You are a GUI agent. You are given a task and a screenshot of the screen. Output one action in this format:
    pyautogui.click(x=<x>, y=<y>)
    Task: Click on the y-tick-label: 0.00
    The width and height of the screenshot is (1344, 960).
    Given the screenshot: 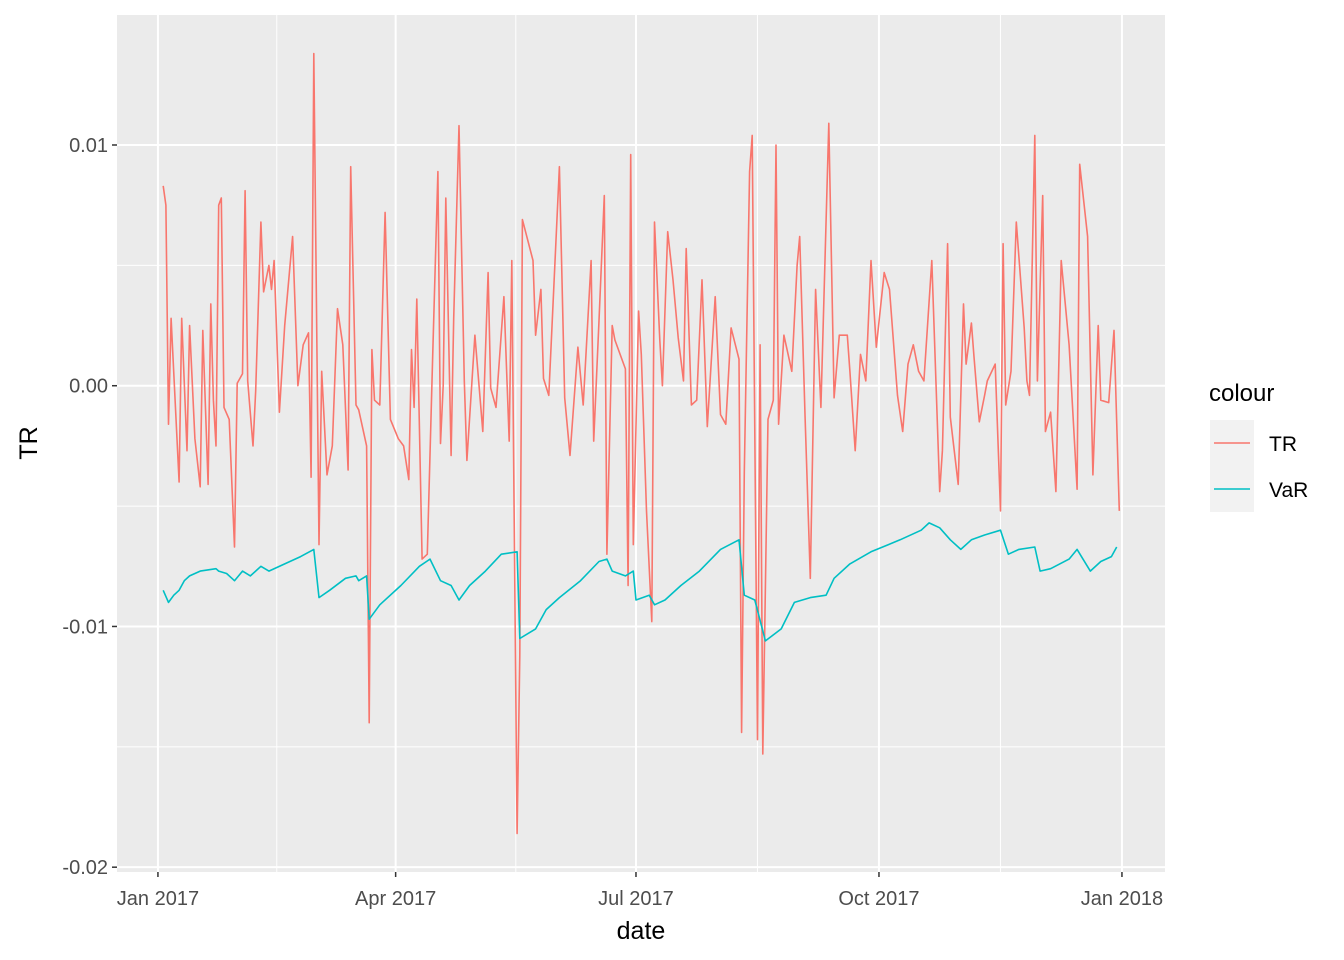 What is the action you would take?
    pyautogui.click(x=88, y=387)
    